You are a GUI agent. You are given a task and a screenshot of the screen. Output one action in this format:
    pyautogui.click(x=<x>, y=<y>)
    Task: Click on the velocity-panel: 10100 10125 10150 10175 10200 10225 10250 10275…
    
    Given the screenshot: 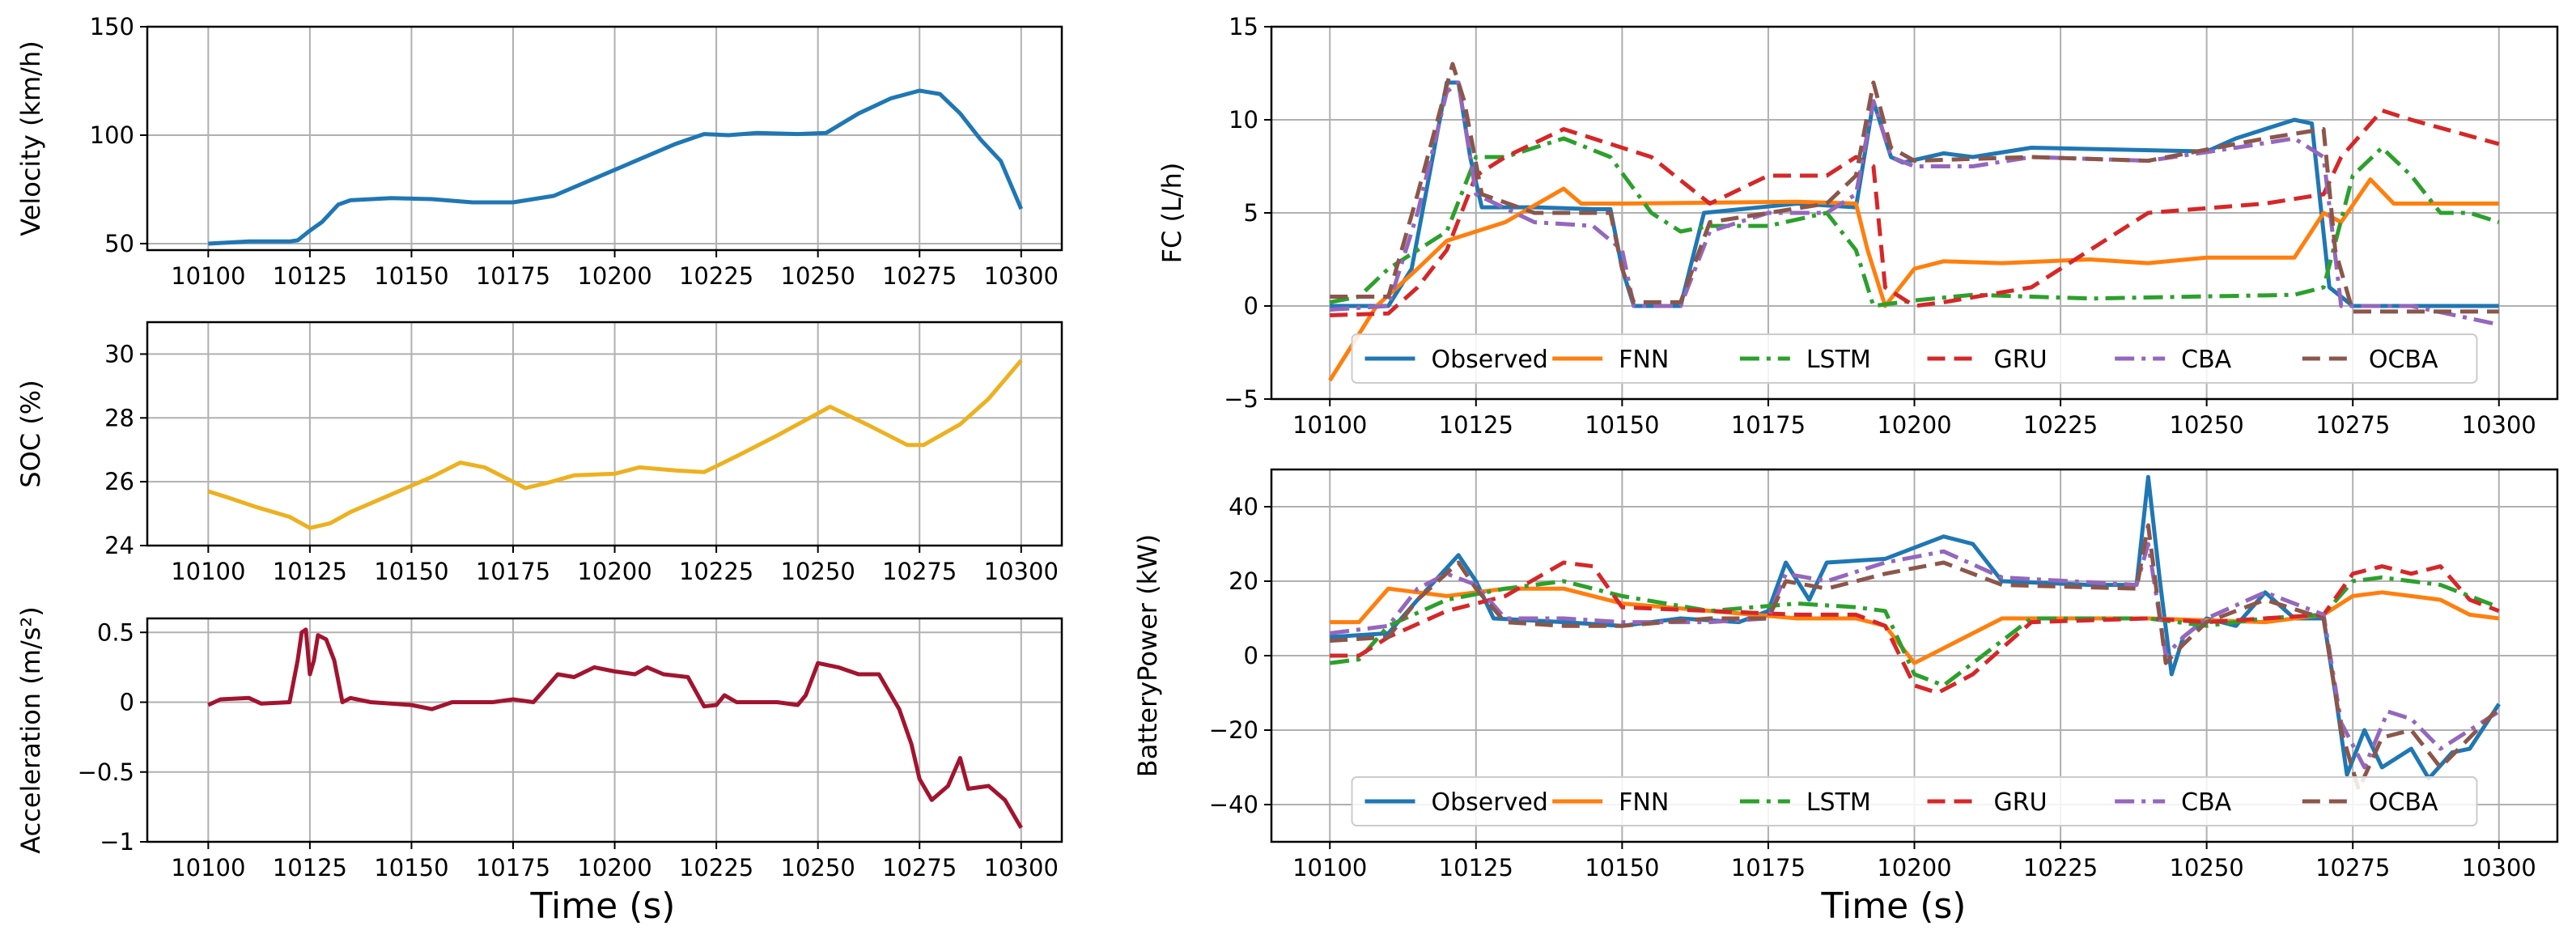 What is the action you would take?
    pyautogui.click(x=539, y=151)
    